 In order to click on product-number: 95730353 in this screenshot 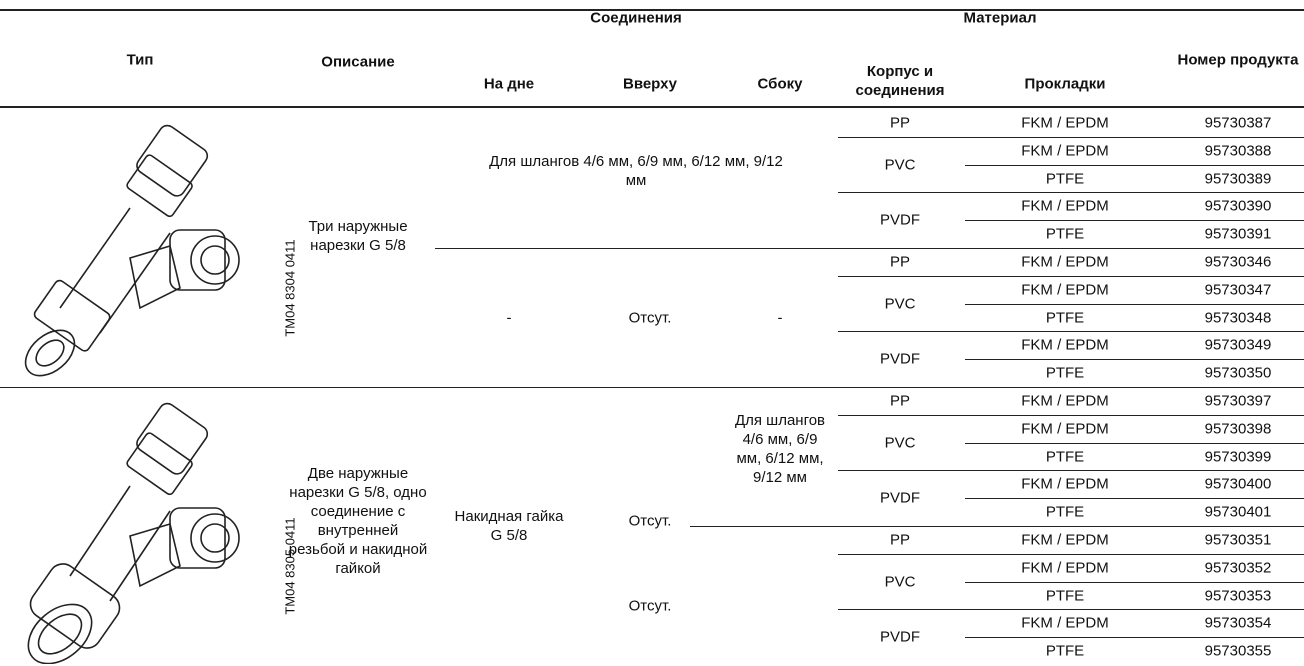, I will do `click(1238, 595)`.